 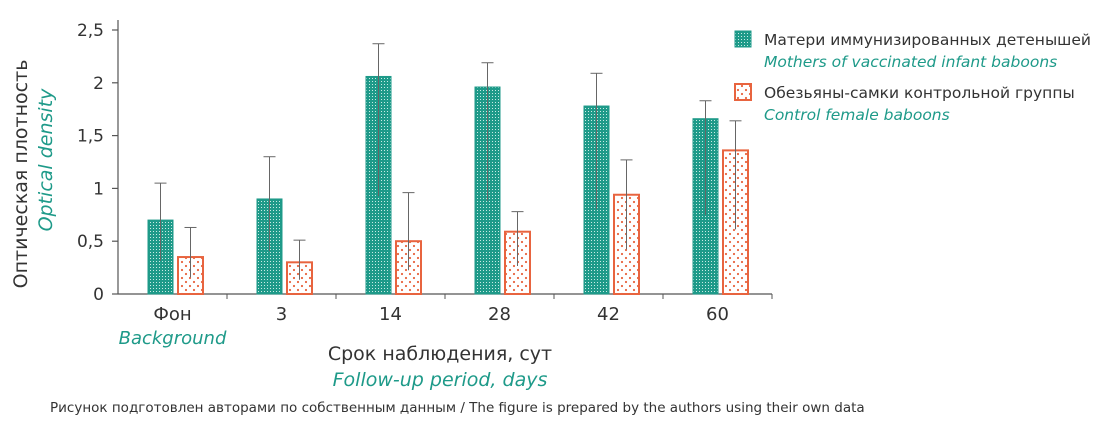 What do you see at coordinates (21, 174) in the screenshot?
I see `y-axis-title: Оптическая плотность` at bounding box center [21, 174].